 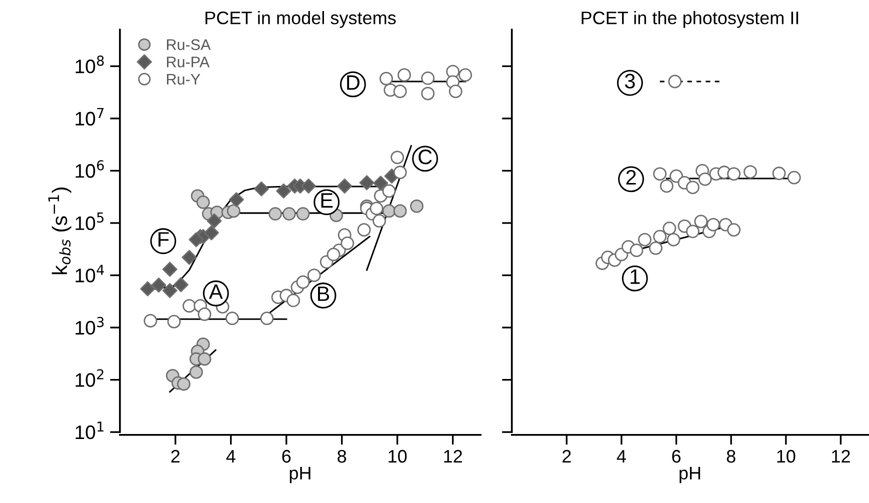 What do you see at coordinates (90, 117) in the screenshot?
I see `y-tick-label: 10$^{7}$` at bounding box center [90, 117].